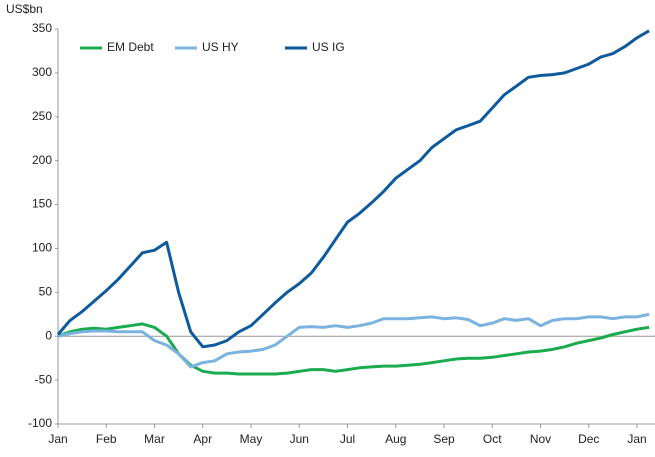 The image size is (655, 457). What do you see at coordinates (251, 439) in the screenshot?
I see `x-tick-label: May` at bounding box center [251, 439].